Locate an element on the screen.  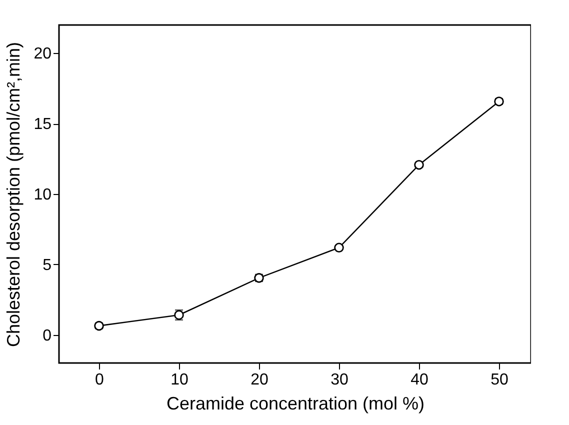
y-tick-label: 15 is located at coordinates (43, 125).